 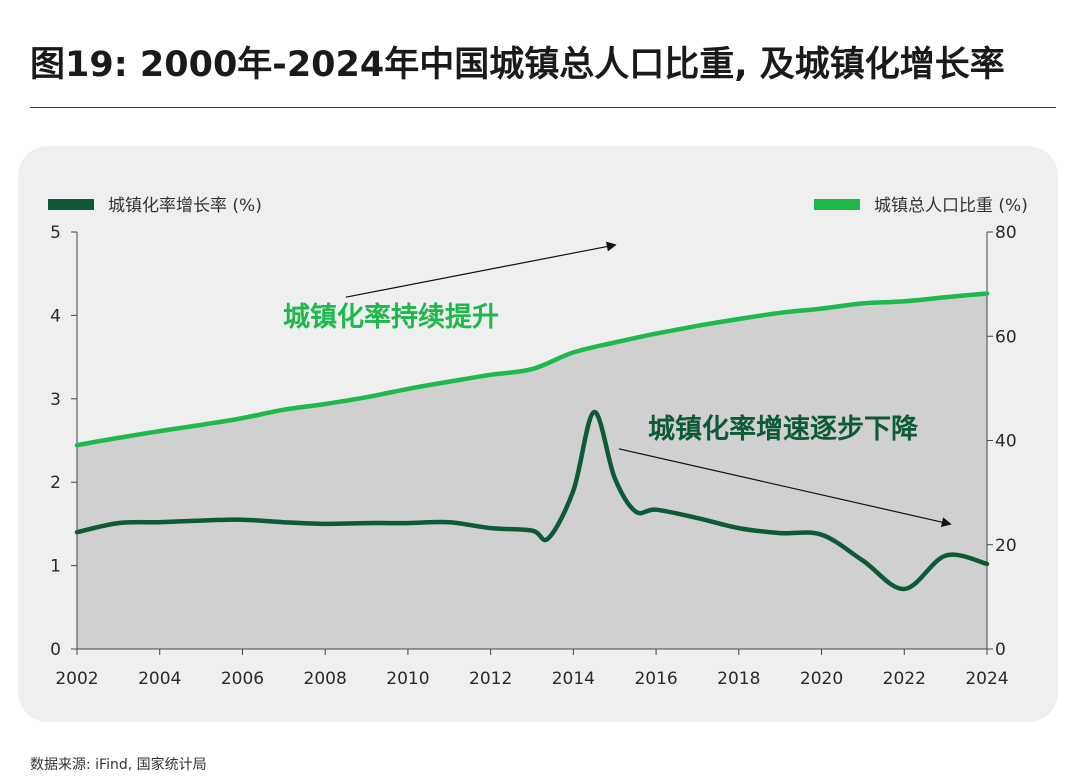 What do you see at coordinates (655, 679) in the screenshot?
I see `x-tick-label: 2016` at bounding box center [655, 679].